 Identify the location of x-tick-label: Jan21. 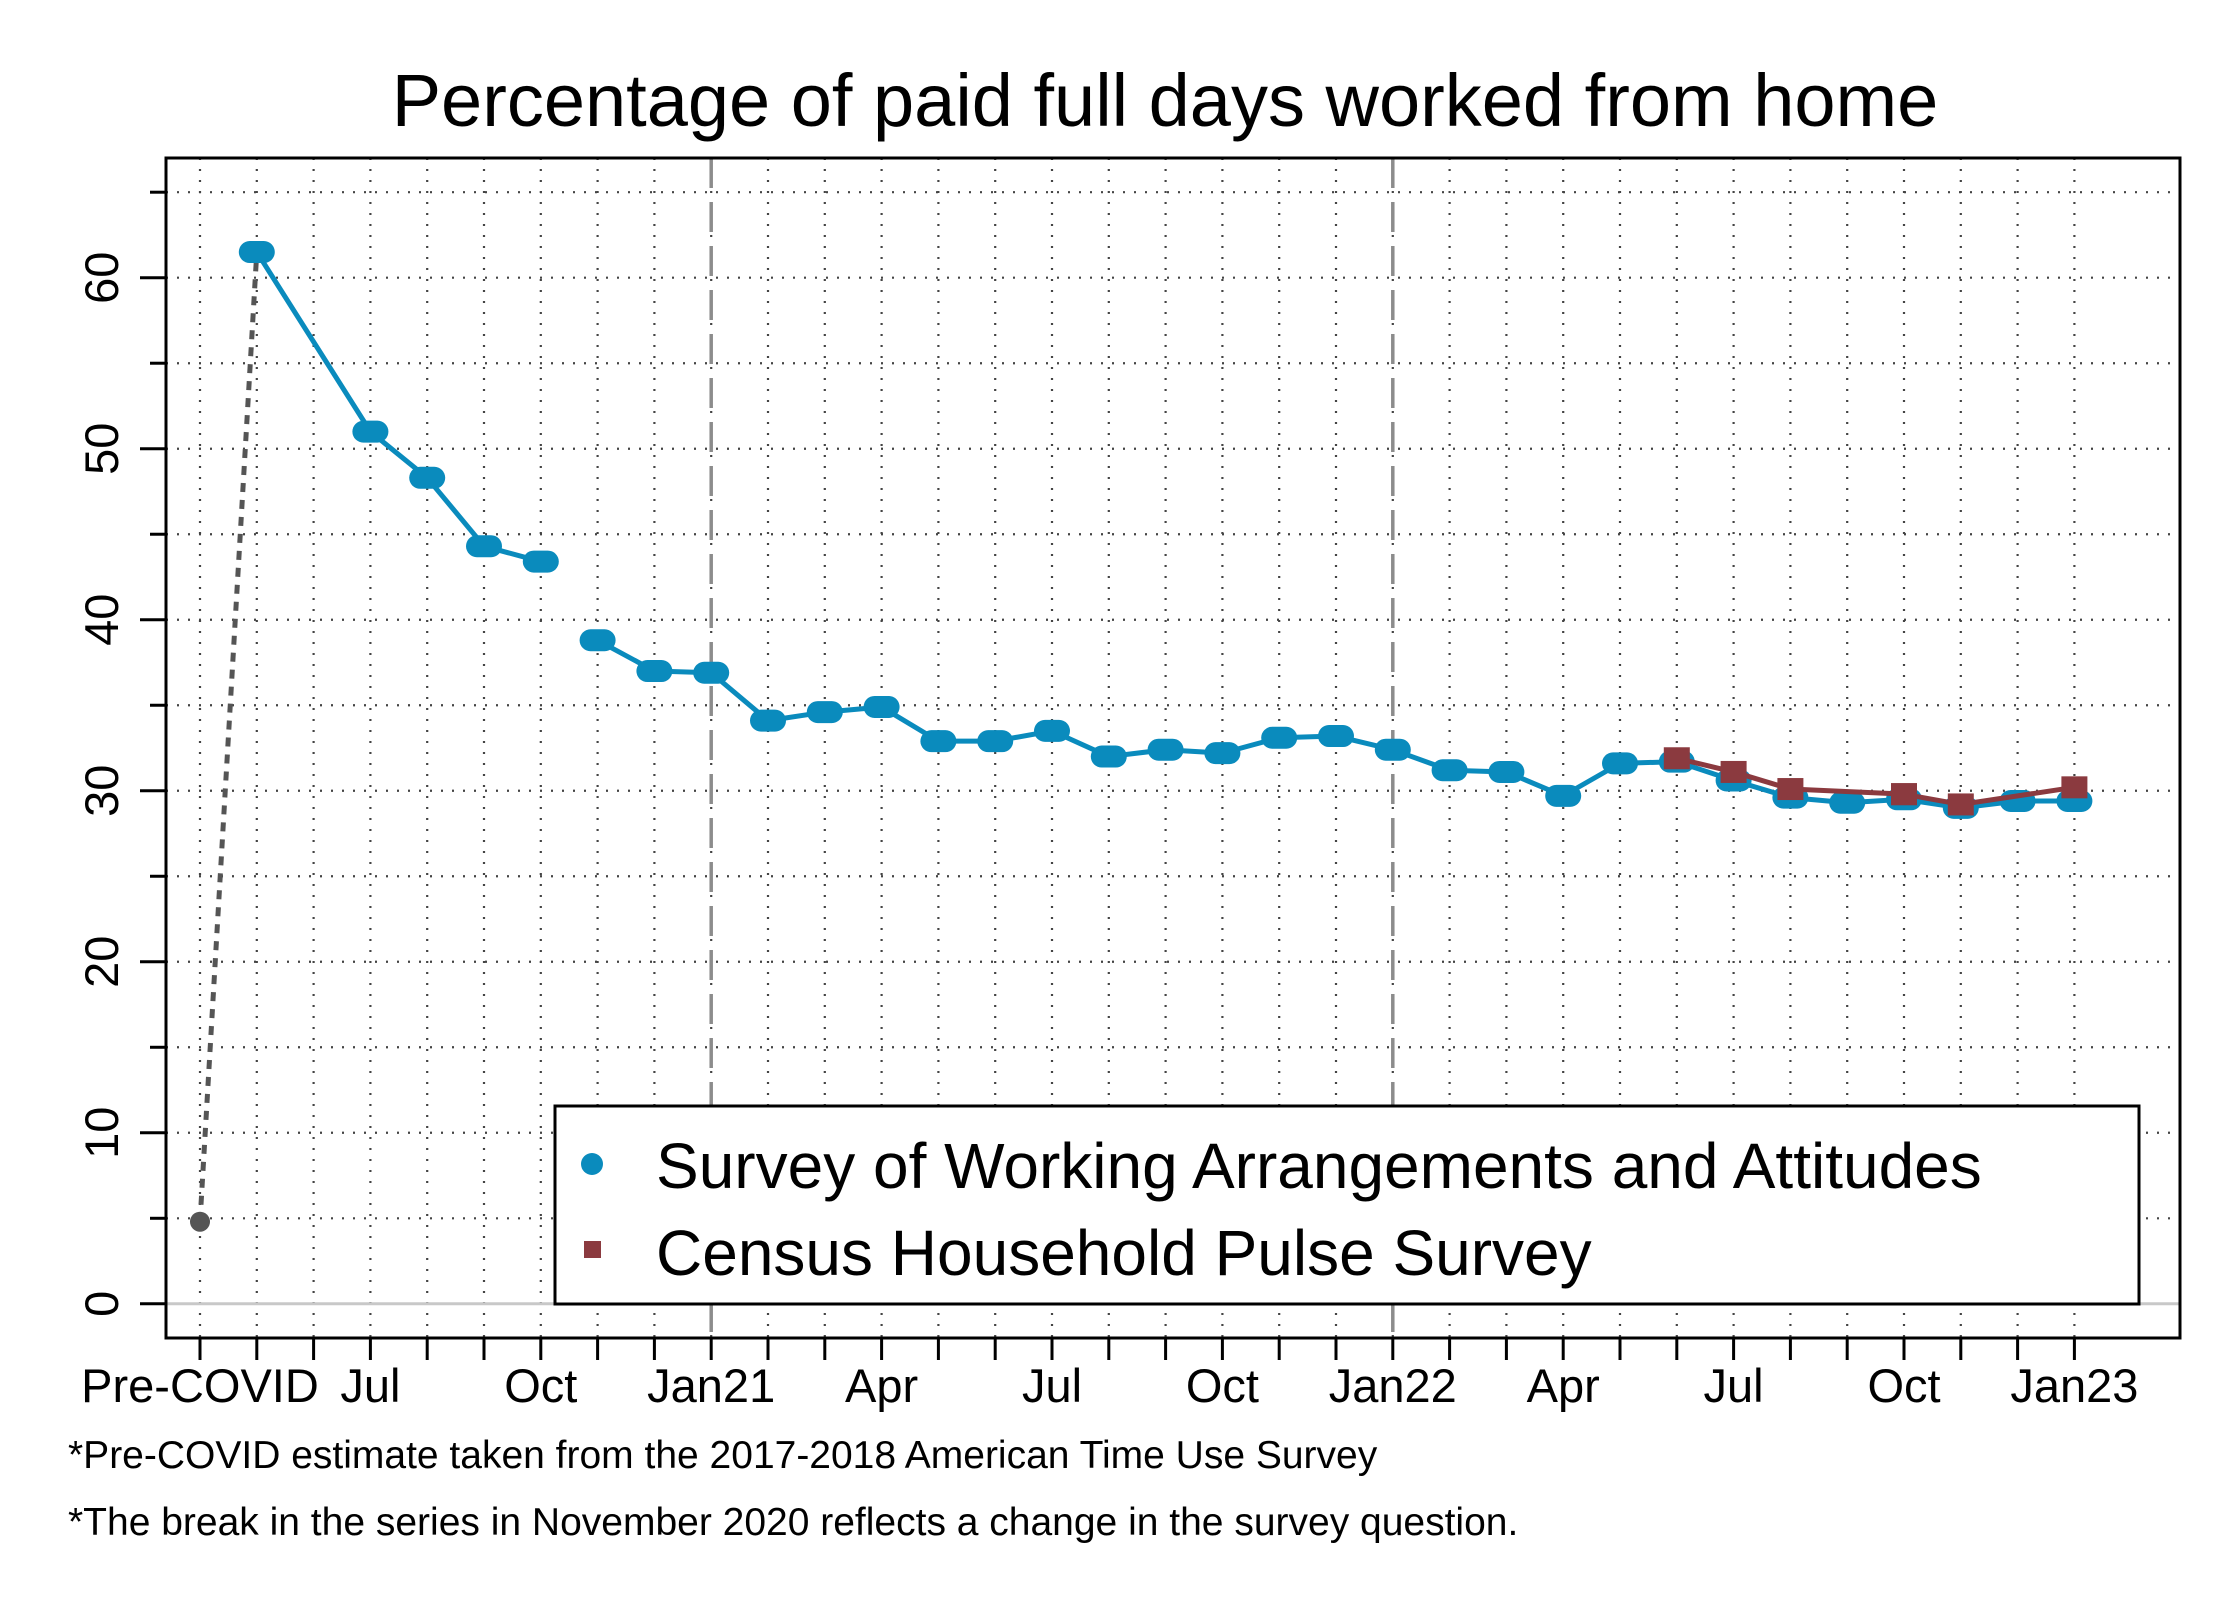
(711, 1385).